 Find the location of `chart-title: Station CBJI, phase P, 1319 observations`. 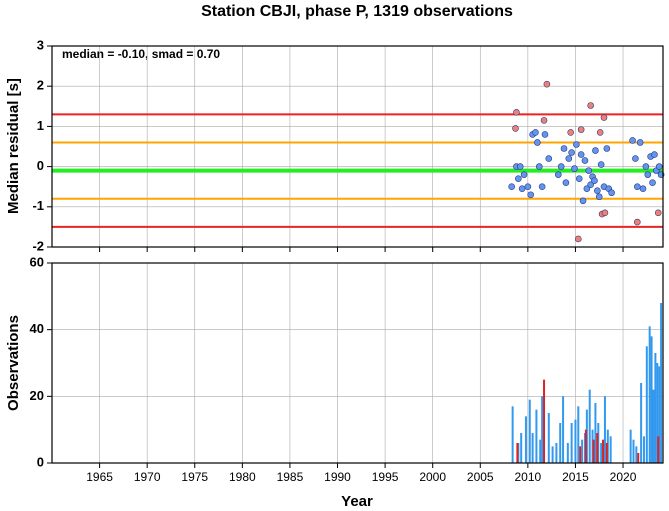

chart-title: Station CBJI, phase P, 1319 observations is located at coordinates (357, 11).